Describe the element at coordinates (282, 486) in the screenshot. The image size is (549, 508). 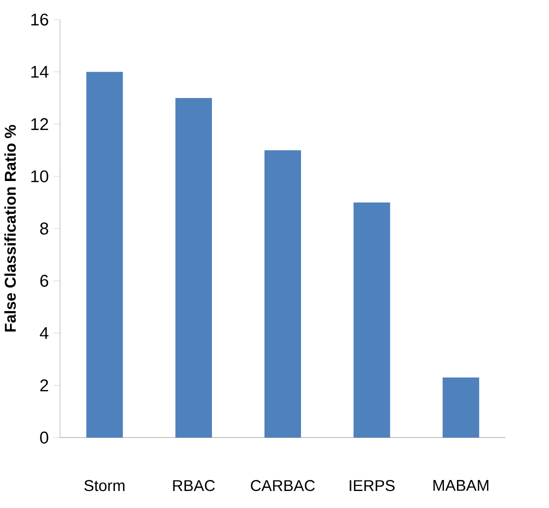
I see `x-tick-label: CARBAC` at that location.